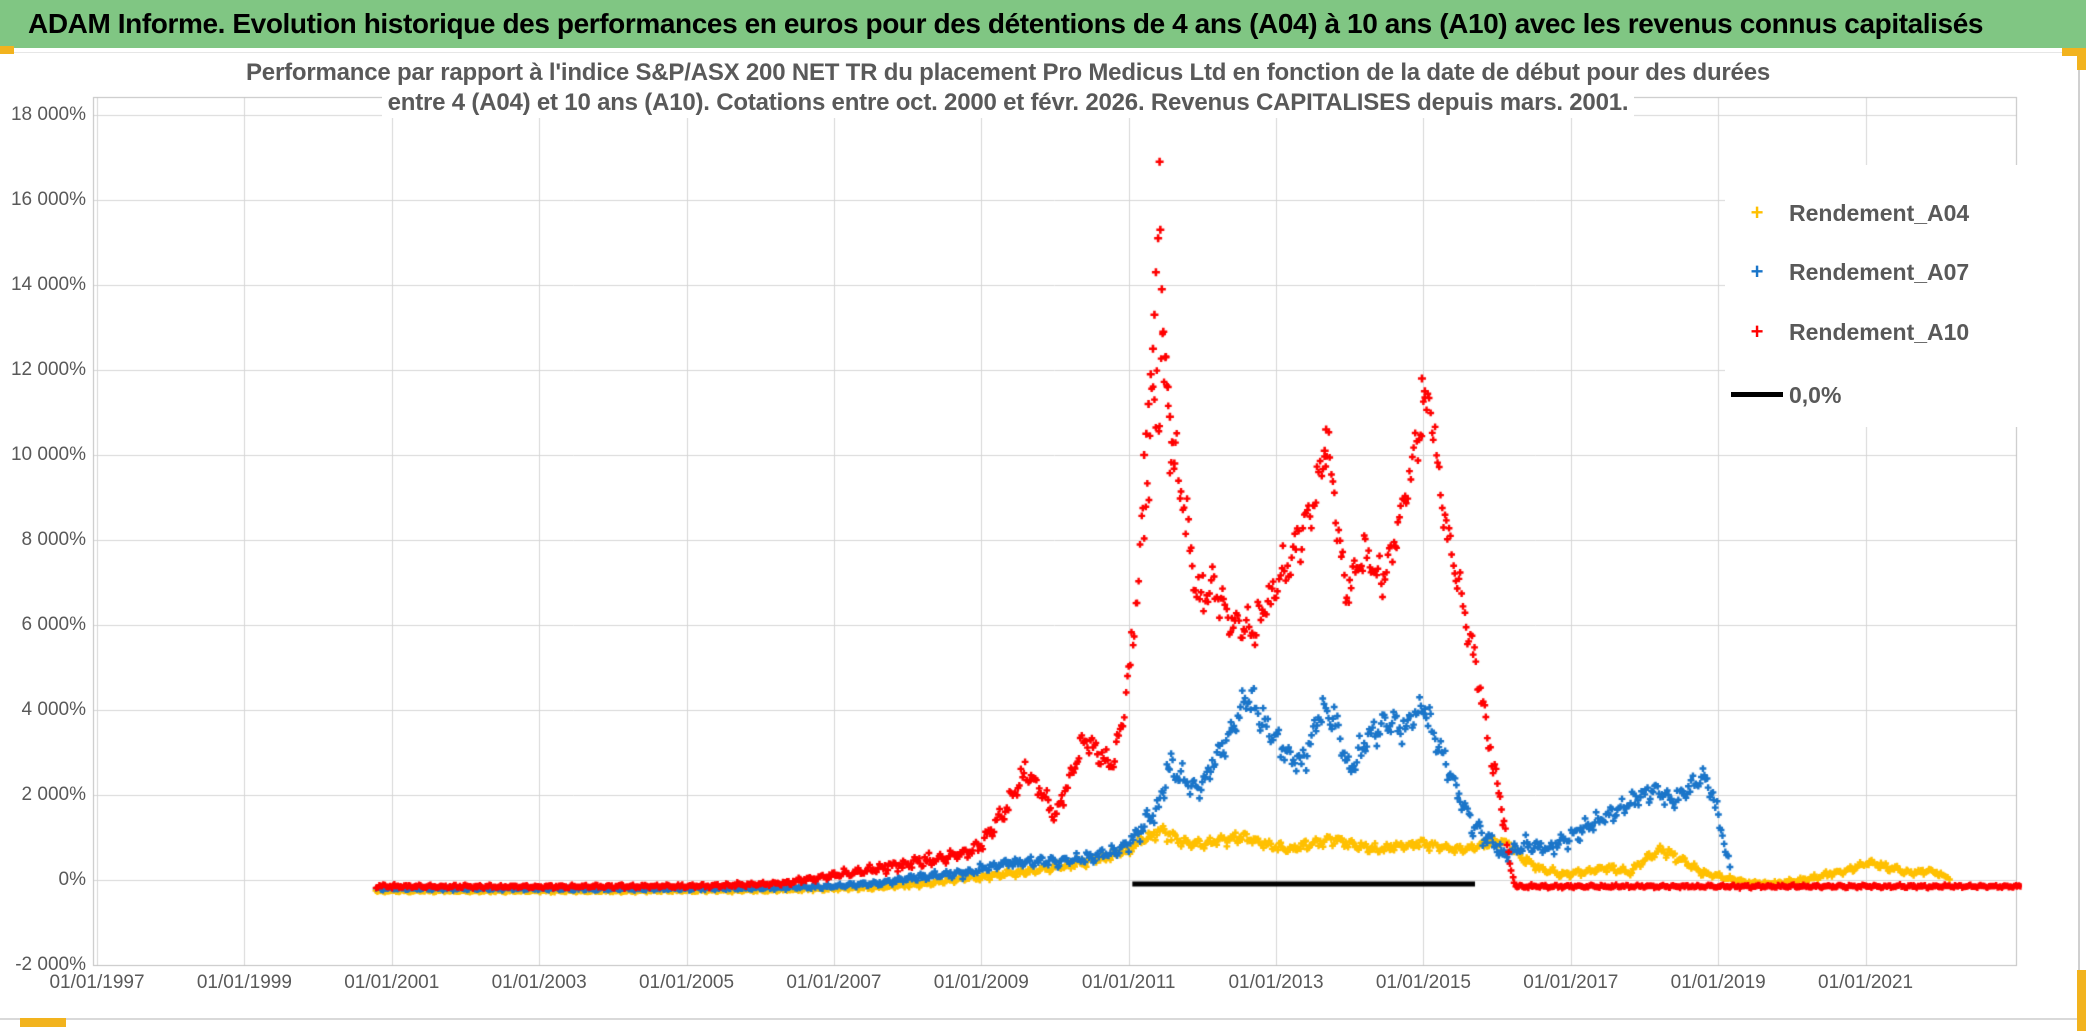  Describe the element at coordinates (48, 114) in the screenshot. I see `y-tick-label: 18 000%` at that location.